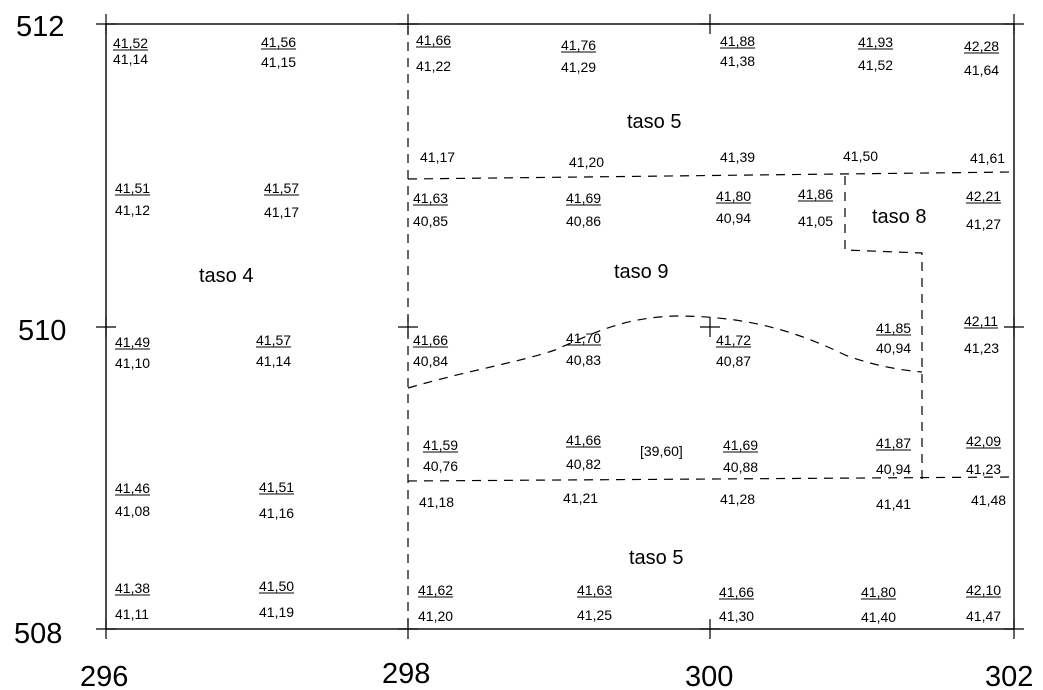 The image size is (1043, 690). Describe the element at coordinates (893, 504) in the screenshot. I see `elevation-bottom-value: 41,41` at that location.